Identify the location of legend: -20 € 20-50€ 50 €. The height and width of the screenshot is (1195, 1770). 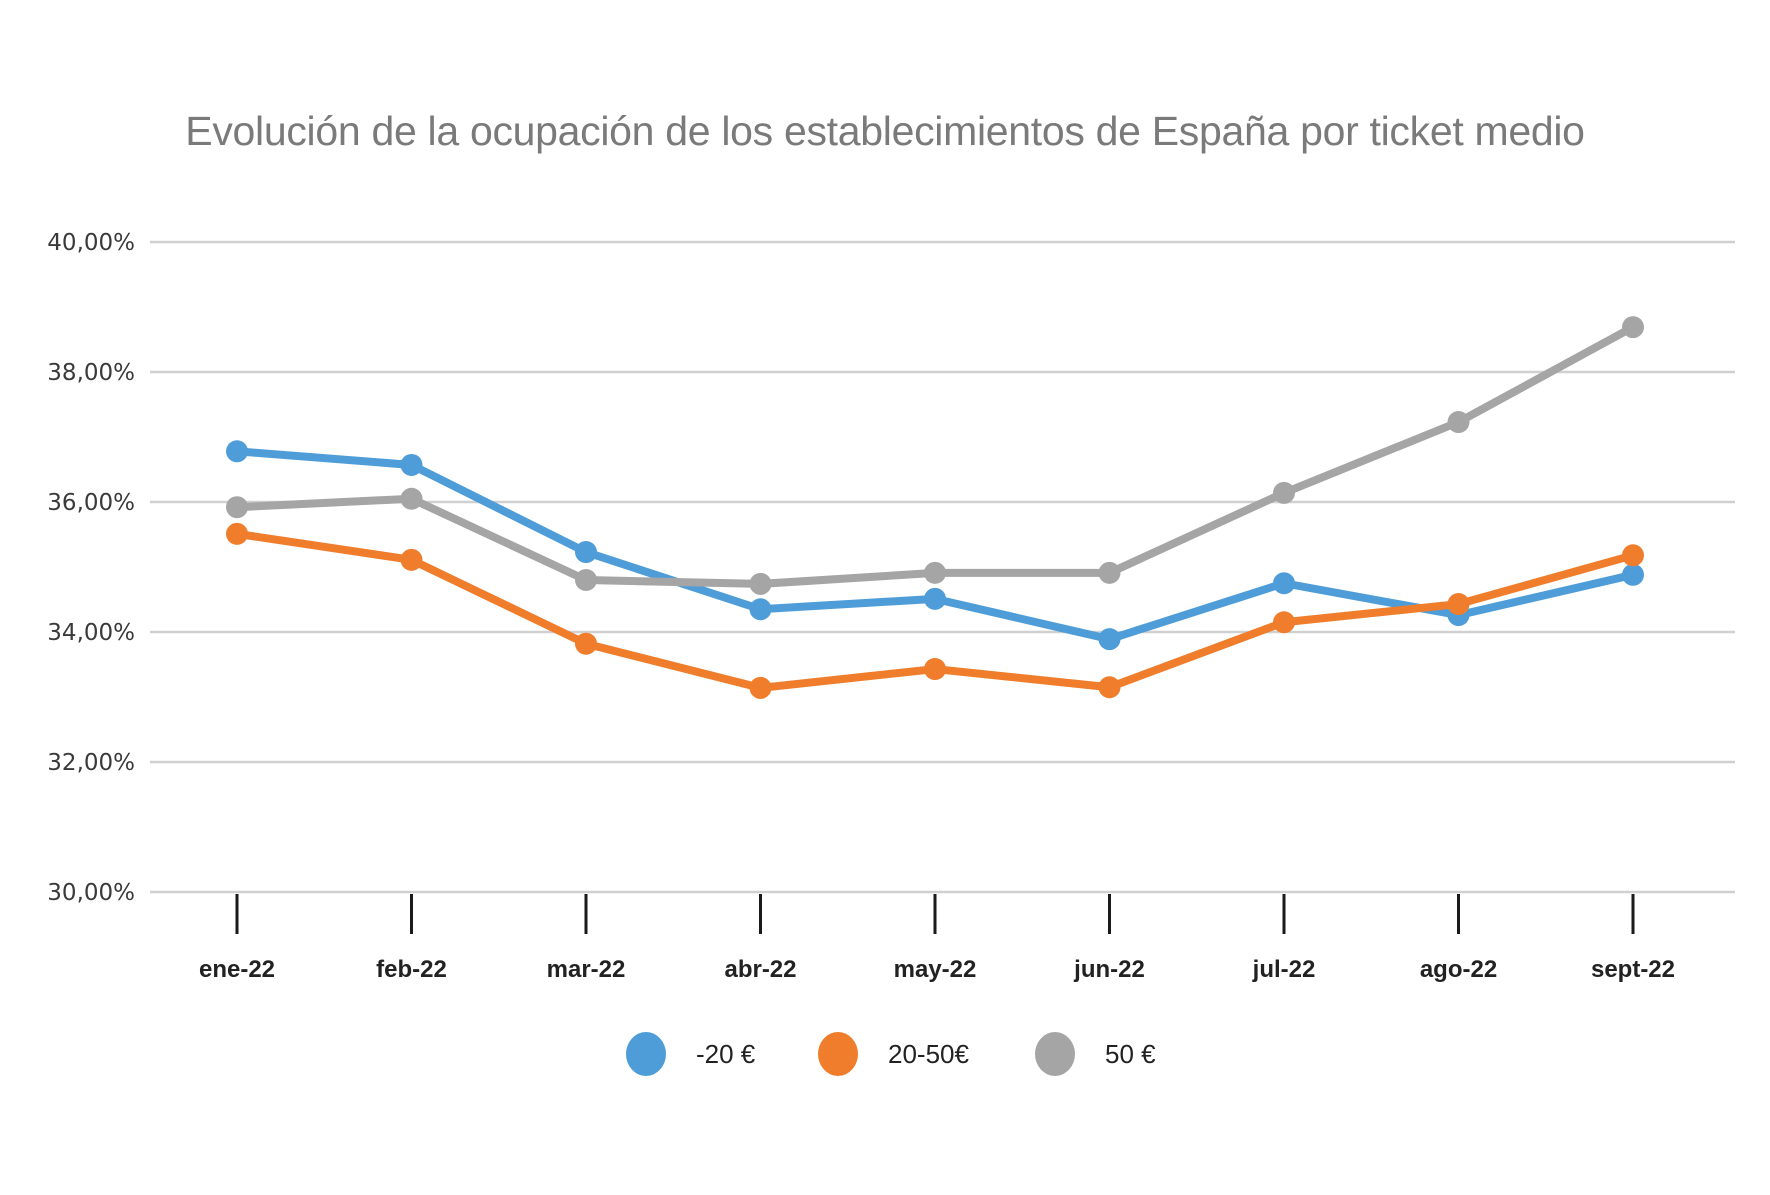
(891, 1054).